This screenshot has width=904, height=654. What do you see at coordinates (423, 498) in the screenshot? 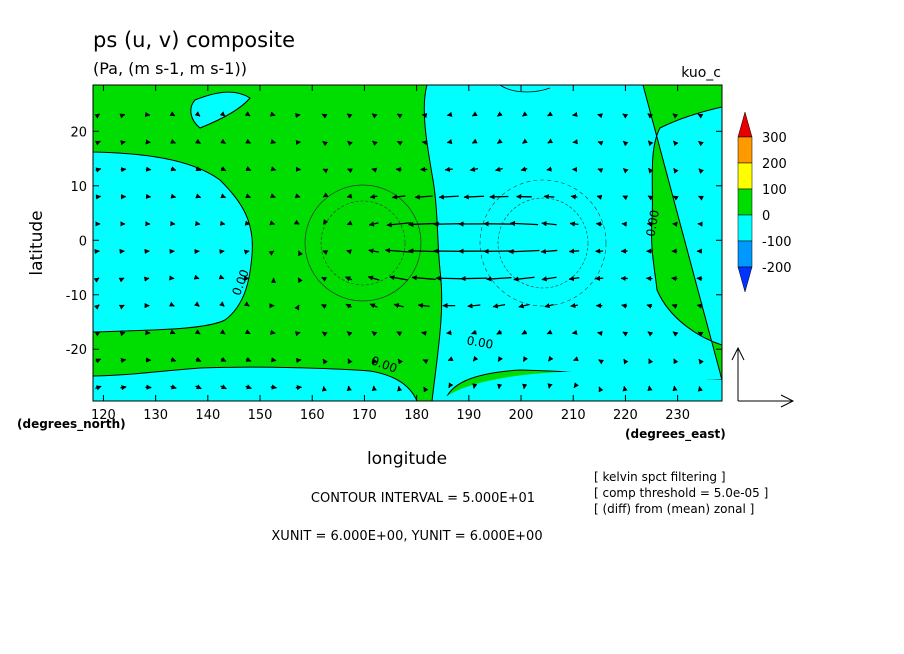
I see `contour-interval: CONTOUR INTERVAL = 5.000E+01` at bounding box center [423, 498].